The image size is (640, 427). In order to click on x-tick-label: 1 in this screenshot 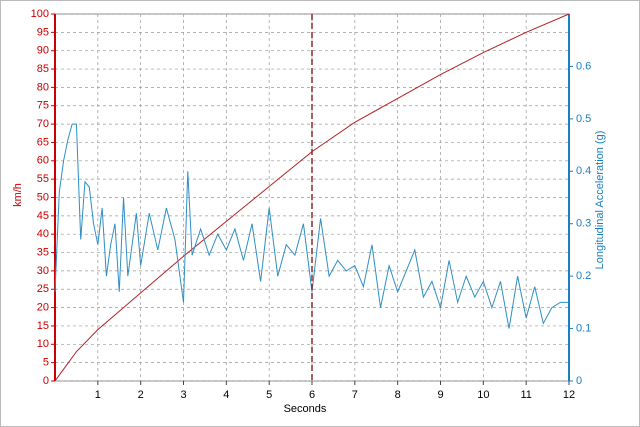, I will do `click(98, 395)`.